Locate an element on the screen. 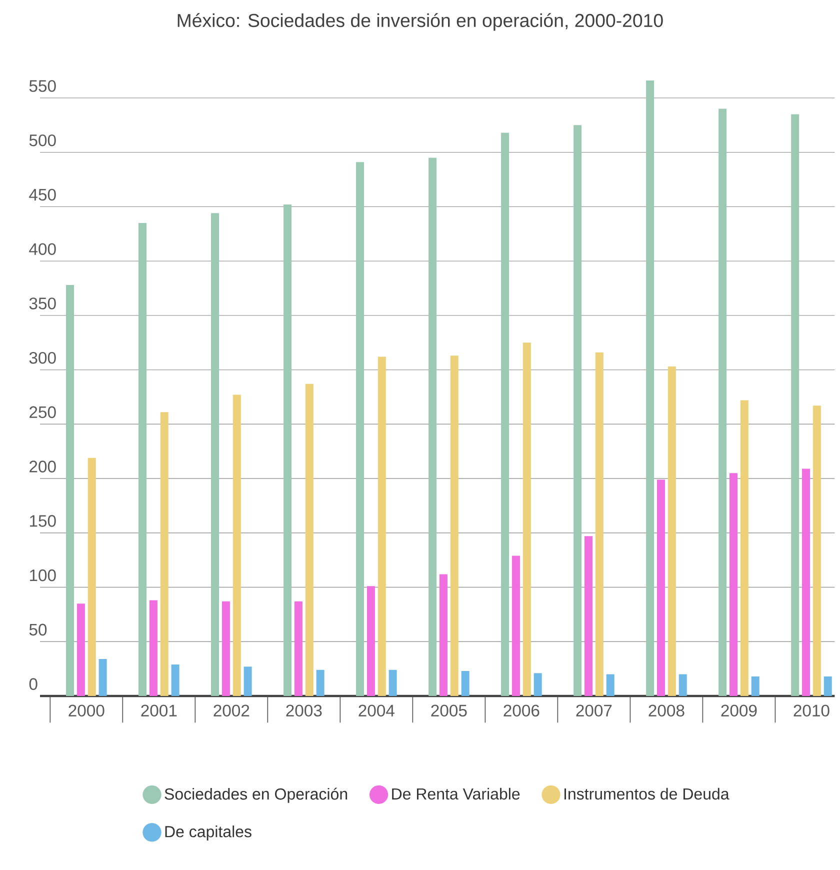 This screenshot has width=840, height=870. y-tick-label: 150 is located at coordinates (43, 521).